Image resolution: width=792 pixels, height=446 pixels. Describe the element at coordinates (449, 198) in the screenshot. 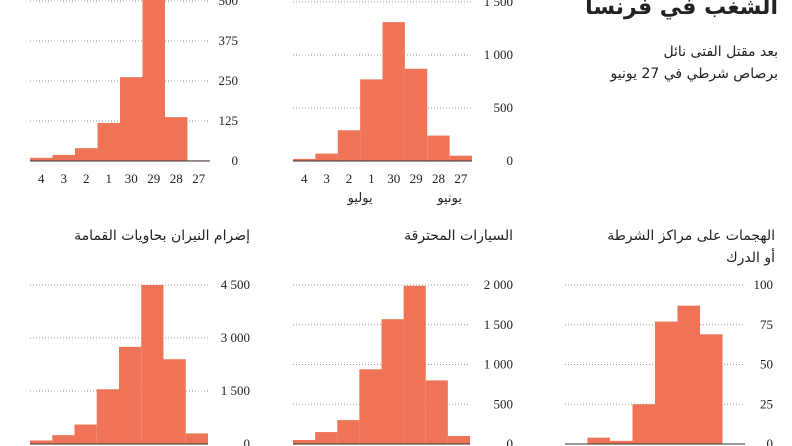

I see `x-group-label: يونيو` at that location.